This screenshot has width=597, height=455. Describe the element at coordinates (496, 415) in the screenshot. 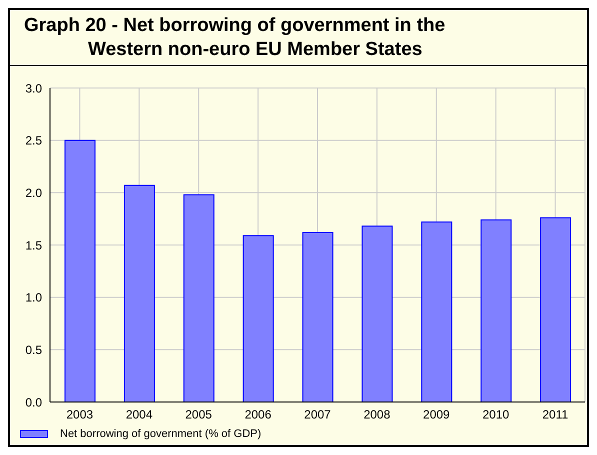

I see `x-tick-label: 2010` at that location.